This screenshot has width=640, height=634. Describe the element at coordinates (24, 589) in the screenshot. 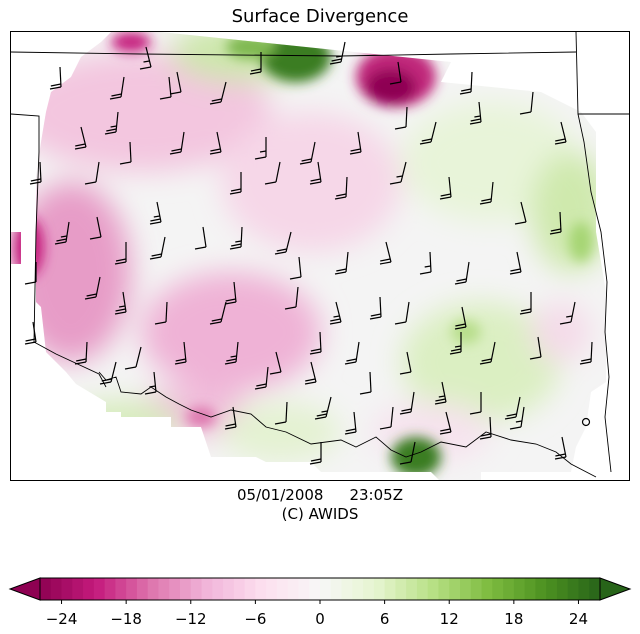

I see `colorbar-extend-min` at that location.